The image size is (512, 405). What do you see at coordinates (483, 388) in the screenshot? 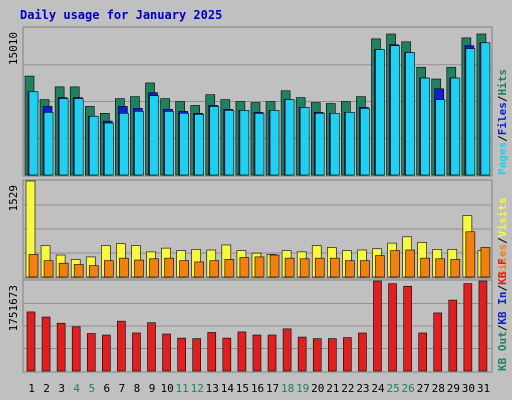
I see `x-tick-label: 31` at bounding box center [483, 388].